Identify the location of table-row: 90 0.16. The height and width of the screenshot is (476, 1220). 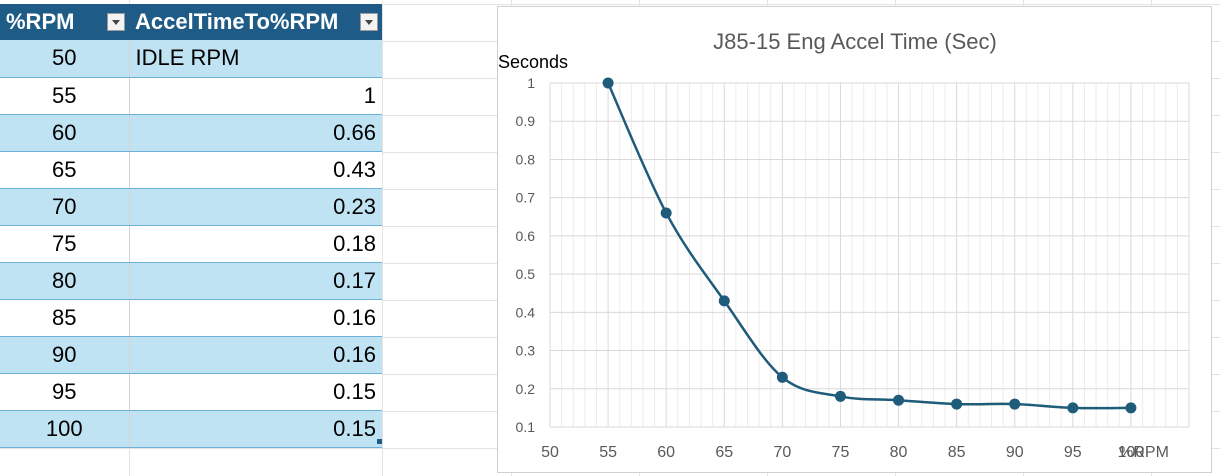
(191, 355).